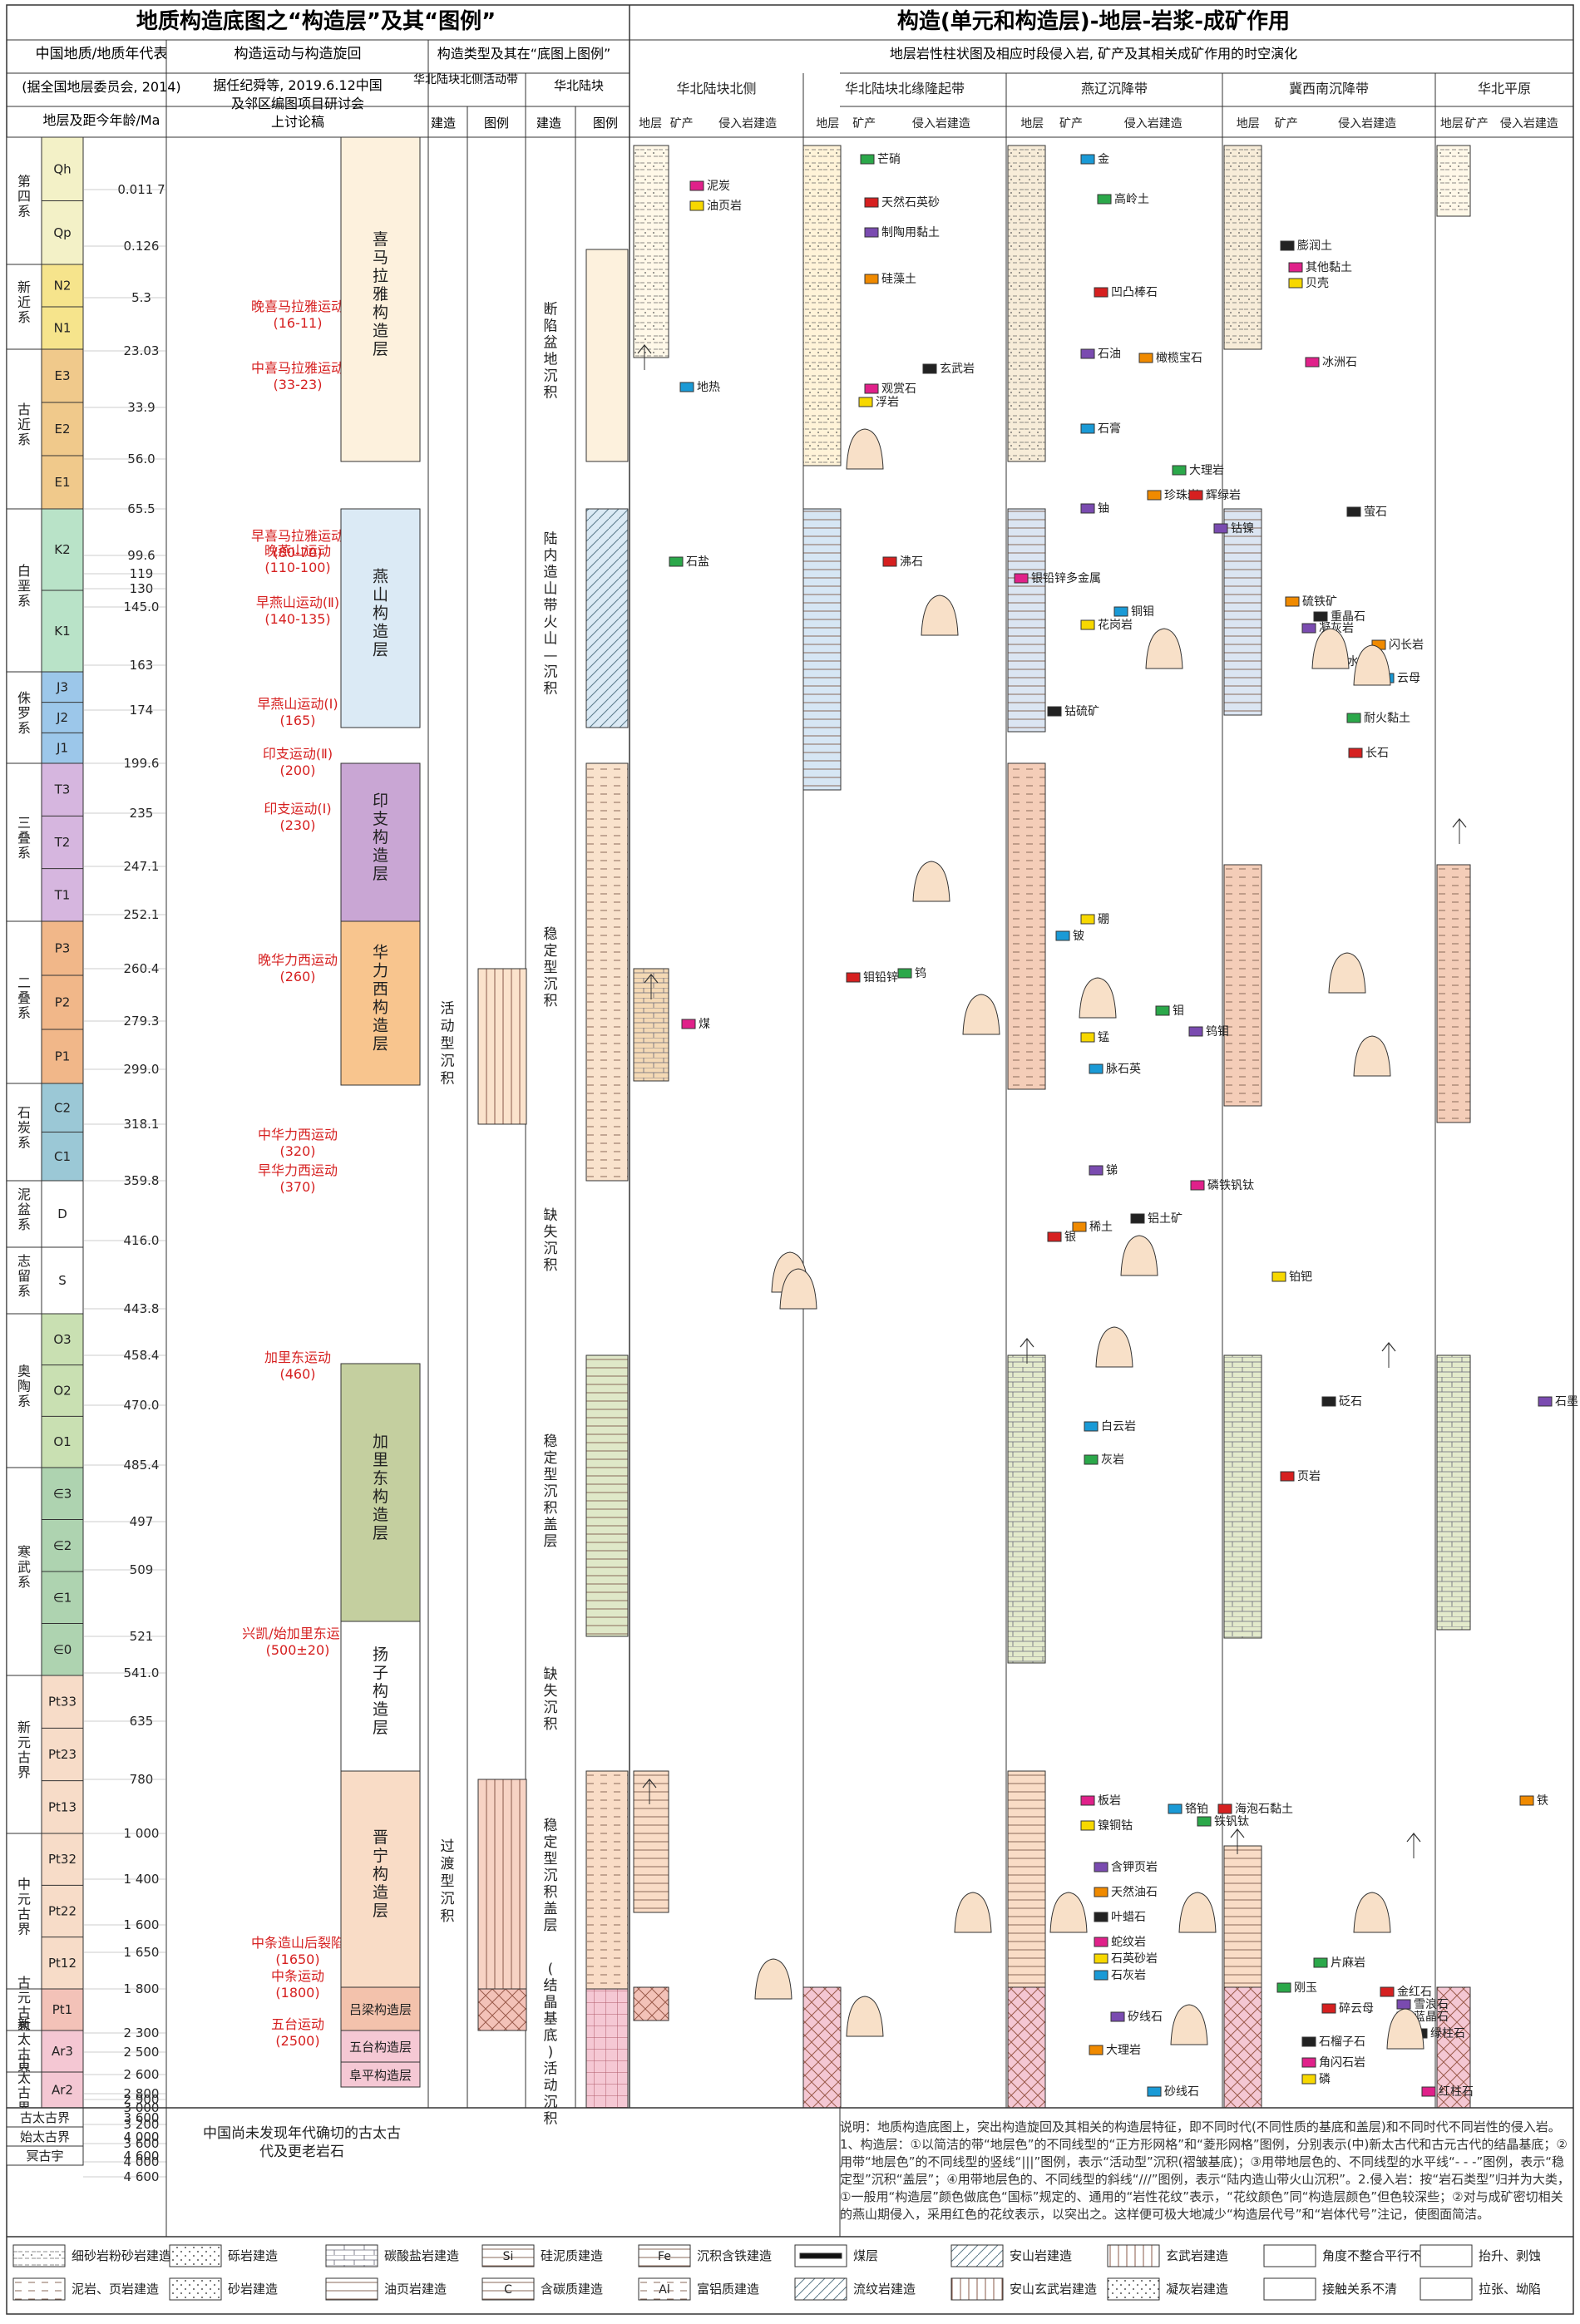  What do you see at coordinates (1446, 2289) in the screenshot?
I see `legend-swatch-bg` at bounding box center [1446, 2289].